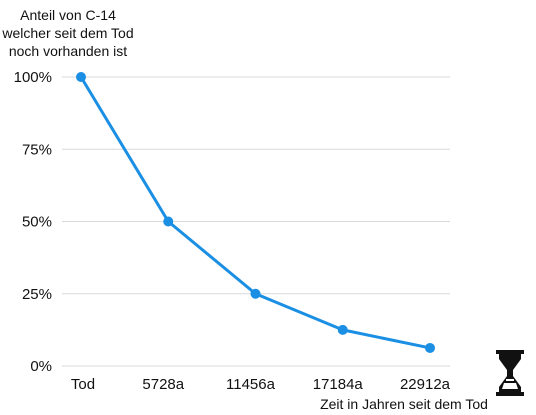 This screenshot has width=536, height=415. I want to click on y-tick-labels: 100% 75% 50% 25% 0%, so click(33, 222).